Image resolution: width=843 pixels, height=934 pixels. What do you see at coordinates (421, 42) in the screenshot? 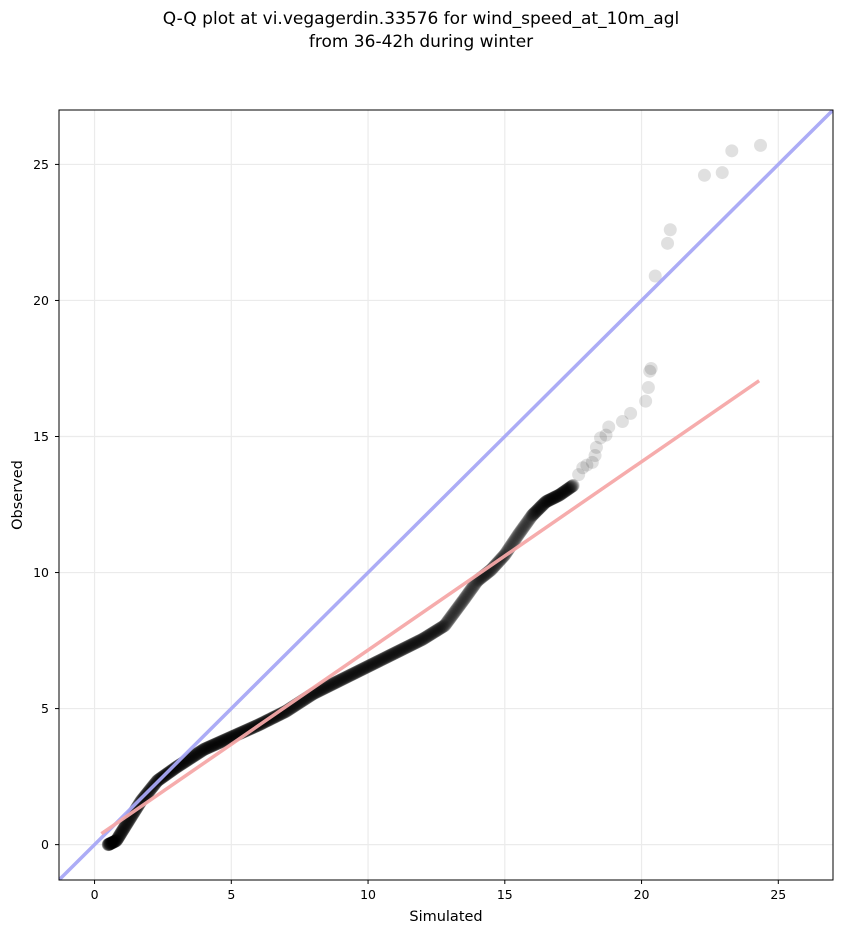
I see `chart-title-line-2: from 36-42h during winter` at bounding box center [421, 42].